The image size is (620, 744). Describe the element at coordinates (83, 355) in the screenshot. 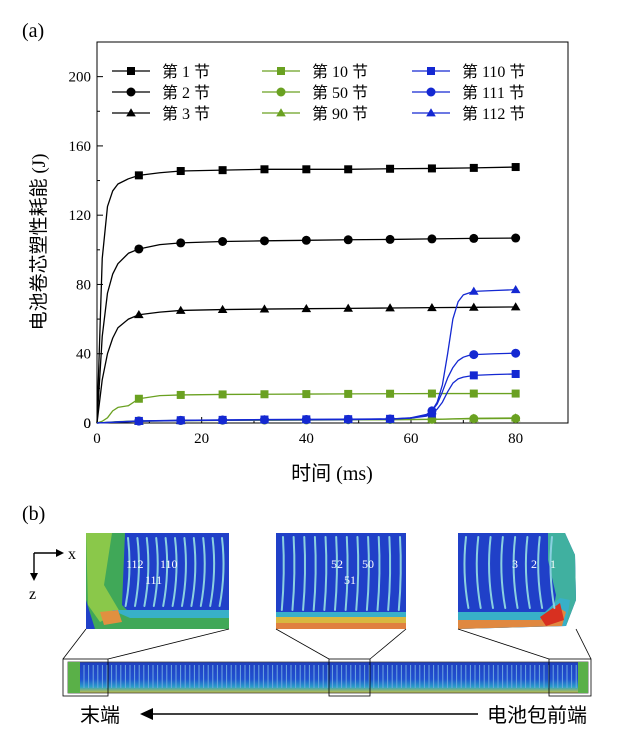

I see `y-tick-label: 40` at that location.